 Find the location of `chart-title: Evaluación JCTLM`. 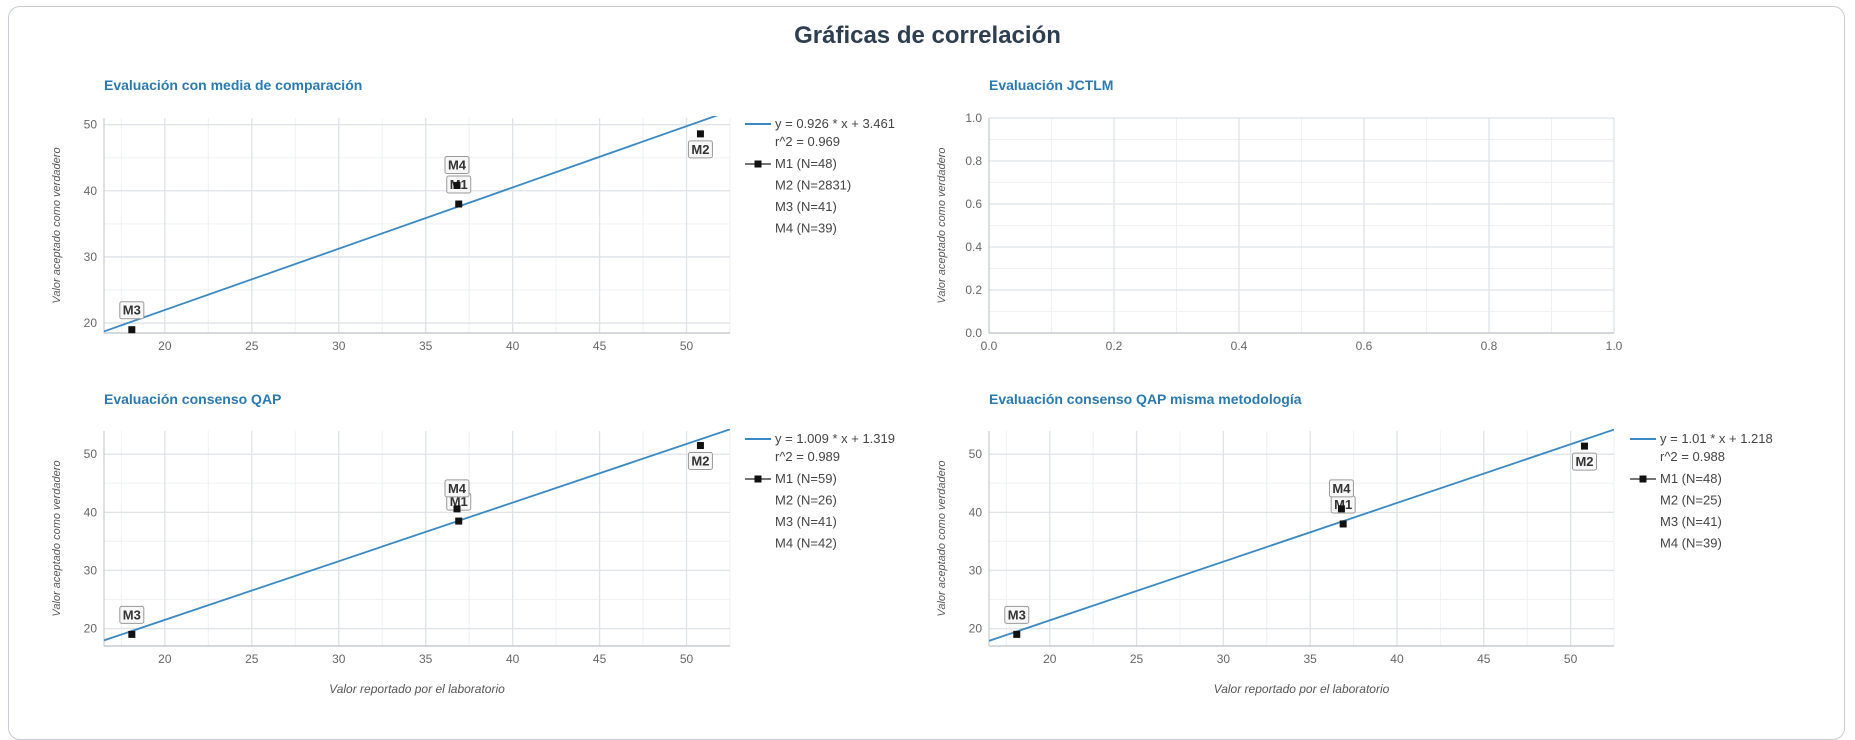

chart-title: Evaluación JCTLM is located at coordinates (1051, 85).